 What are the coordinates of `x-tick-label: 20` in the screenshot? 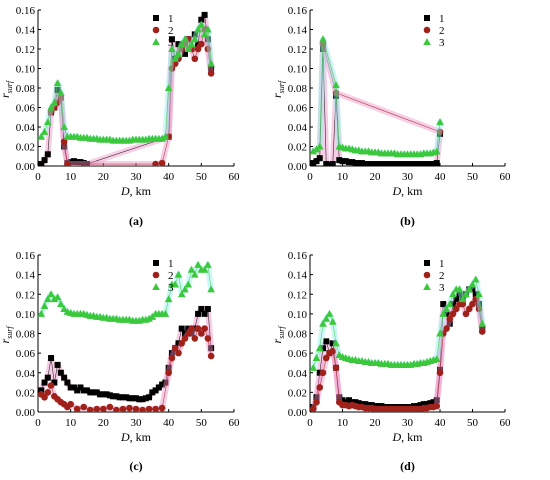 It's located at (376, 423).